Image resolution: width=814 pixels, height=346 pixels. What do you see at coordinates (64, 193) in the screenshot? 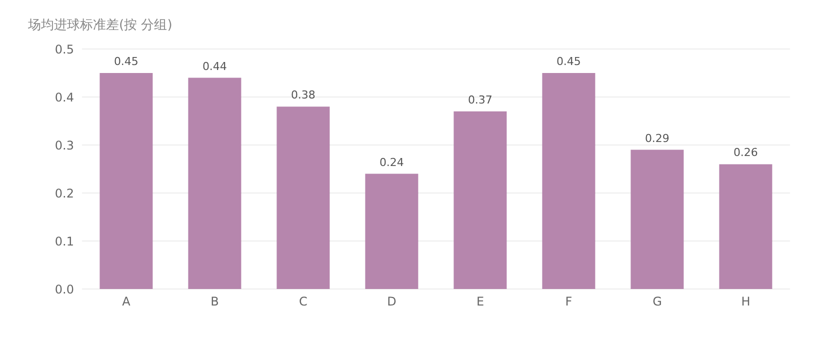
I see `y-tick-label: 0.2` at bounding box center [64, 193].